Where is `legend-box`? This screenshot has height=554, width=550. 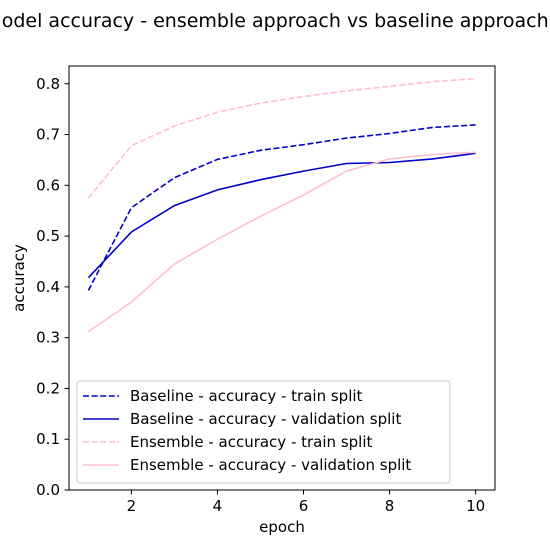
legend-box is located at coordinates (263, 432).